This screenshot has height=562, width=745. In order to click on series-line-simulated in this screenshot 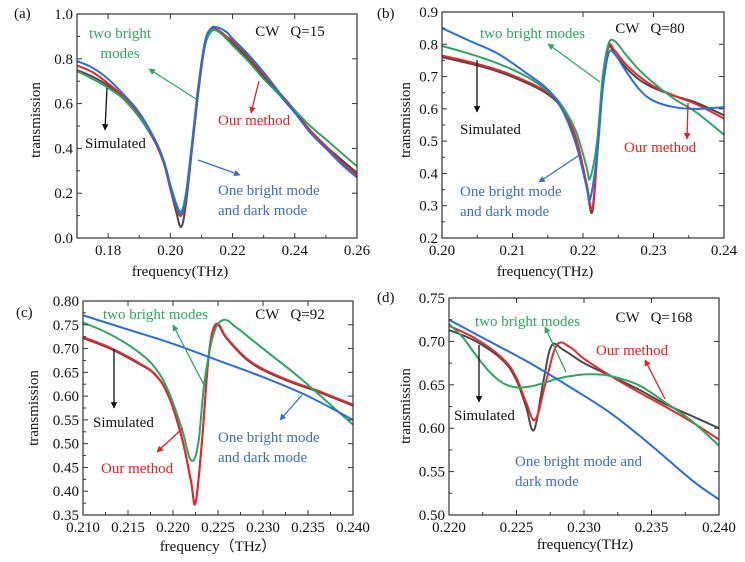, I will do `click(584, 380)`.